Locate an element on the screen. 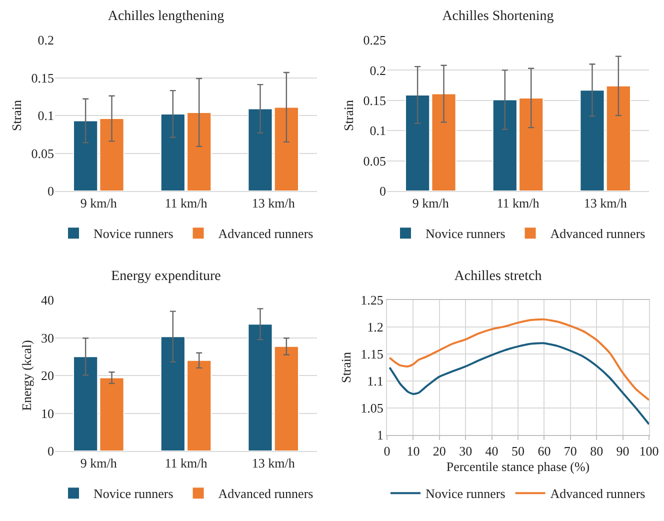 This screenshot has width=664, height=521. x-tick-label: 100 is located at coordinates (649, 451).